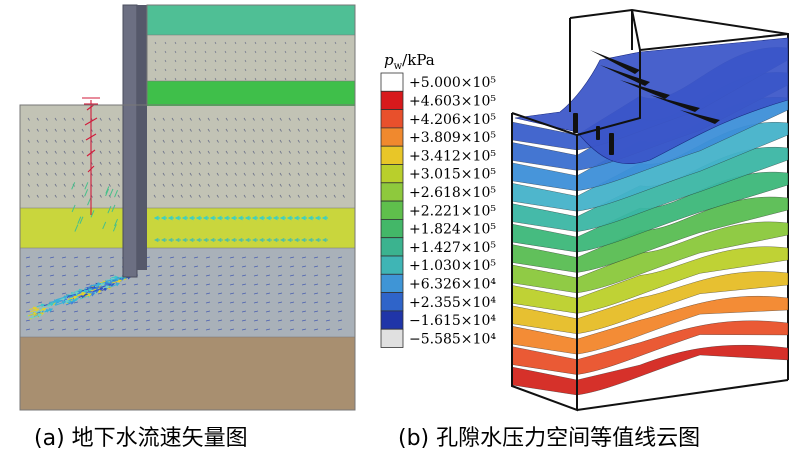 This screenshot has height=460, width=800. Describe the element at coordinates (452, 339) in the screenshot. I see `legend-label: −5.585×10⁴` at that location.